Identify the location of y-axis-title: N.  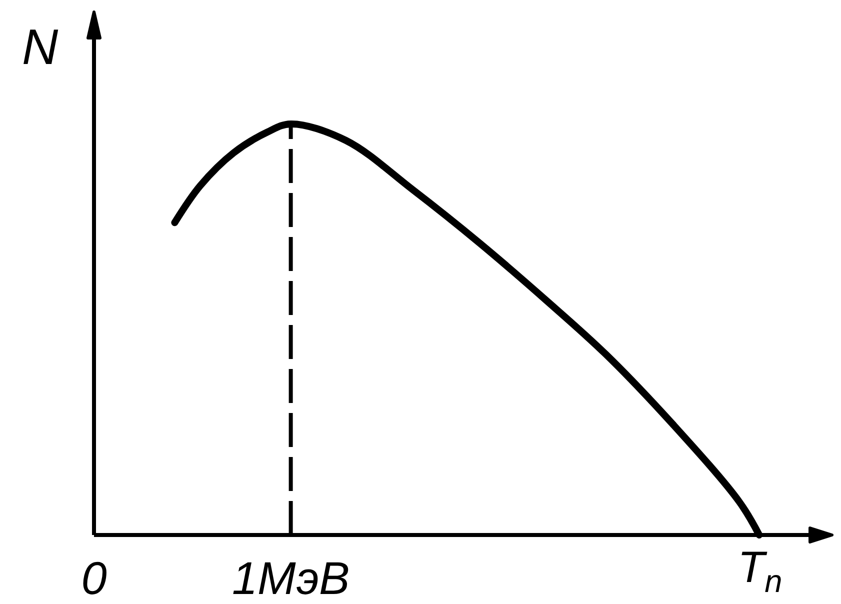
(40, 47).